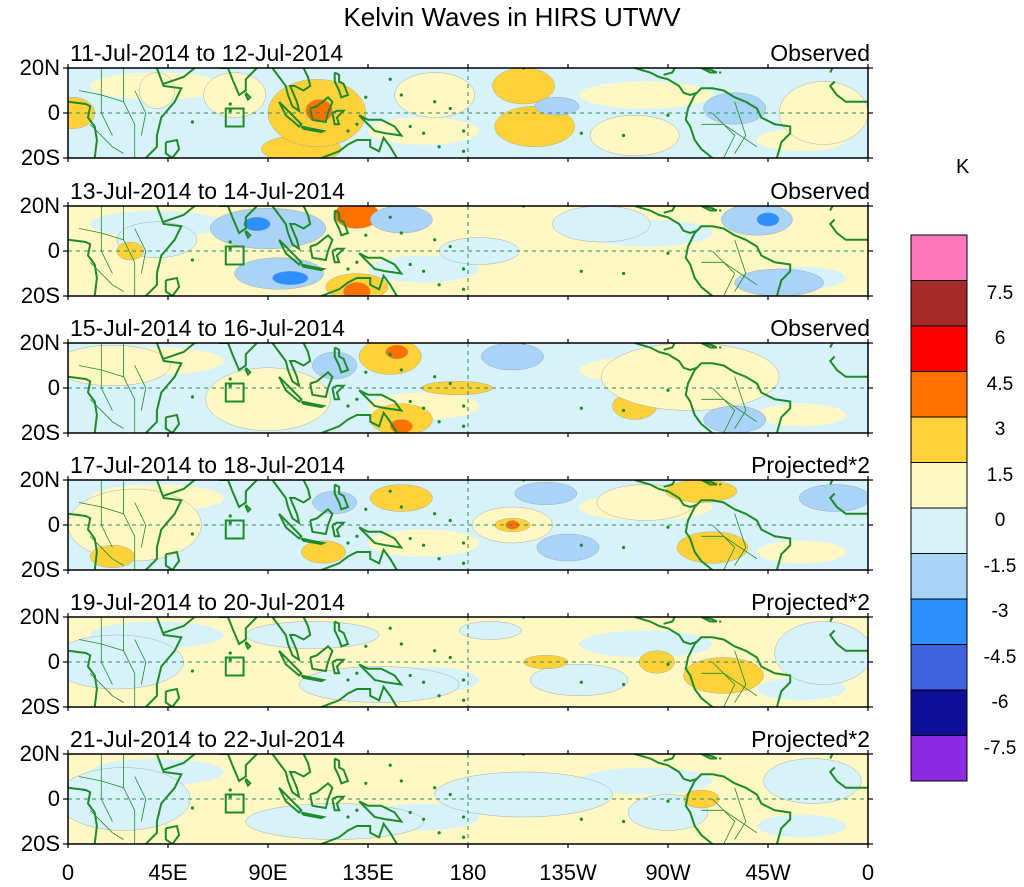  I want to click on lat-tick-label: 0, so click(53, 250).